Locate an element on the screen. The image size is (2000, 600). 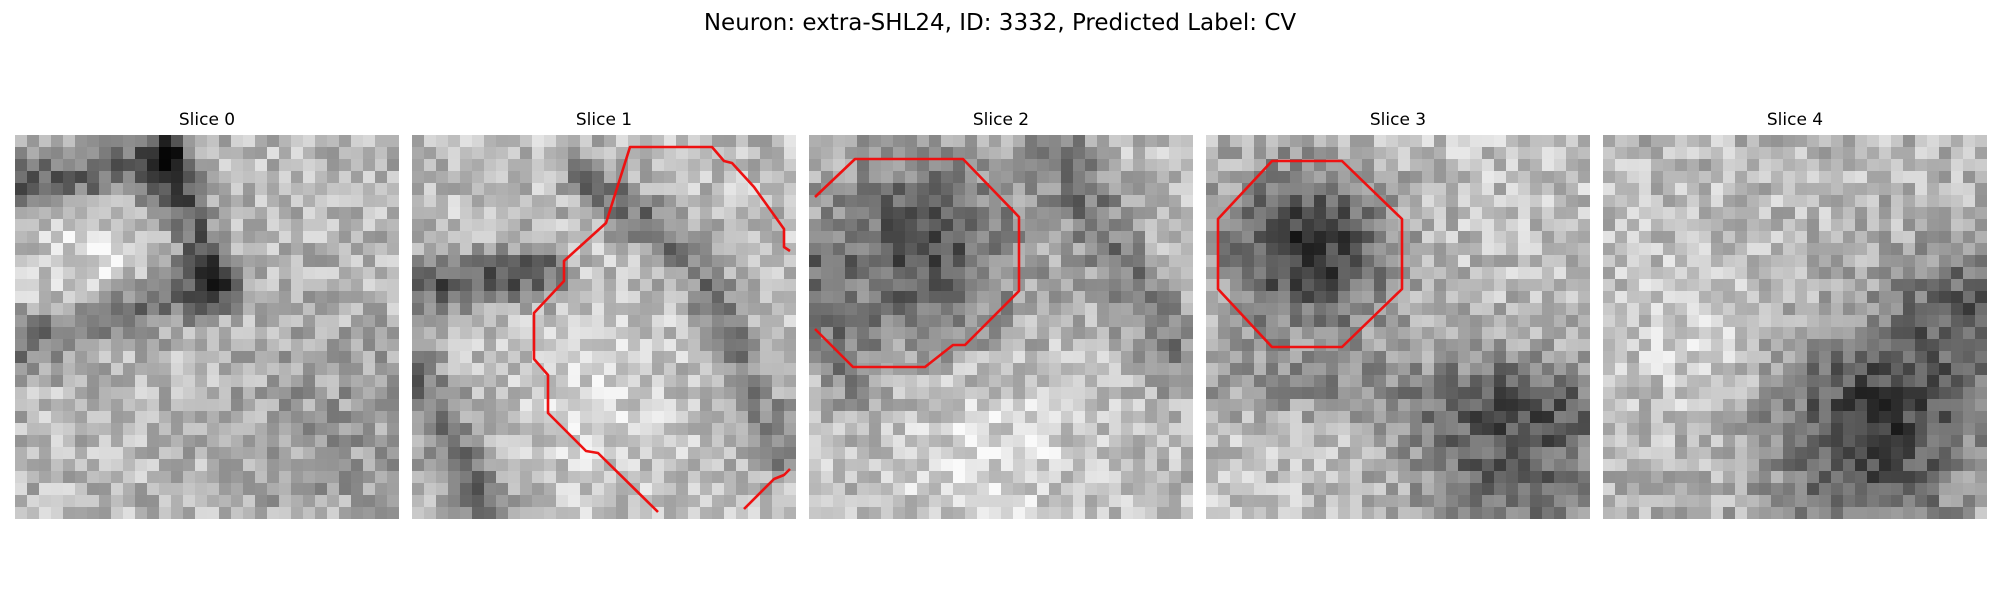
slice-title: Slice 1 is located at coordinates (604, 120).